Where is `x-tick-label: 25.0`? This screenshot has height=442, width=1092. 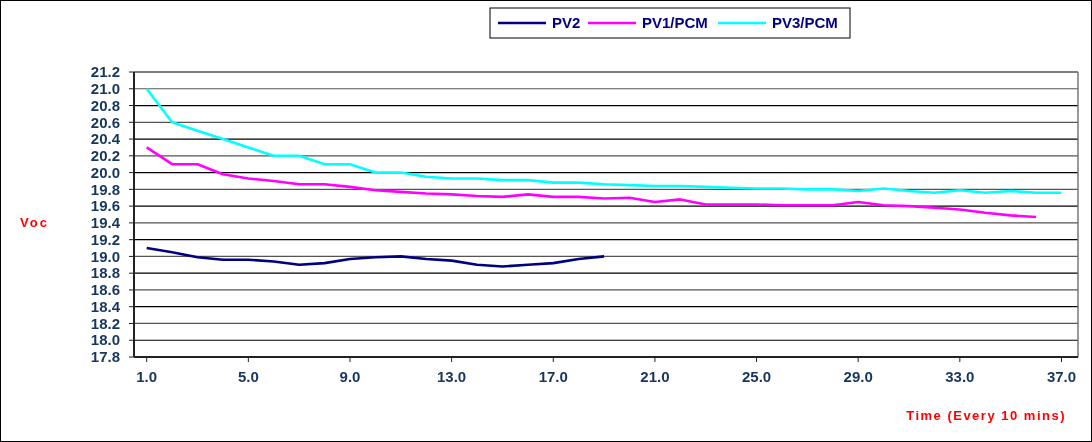 x-tick-label: 25.0 is located at coordinates (756, 376).